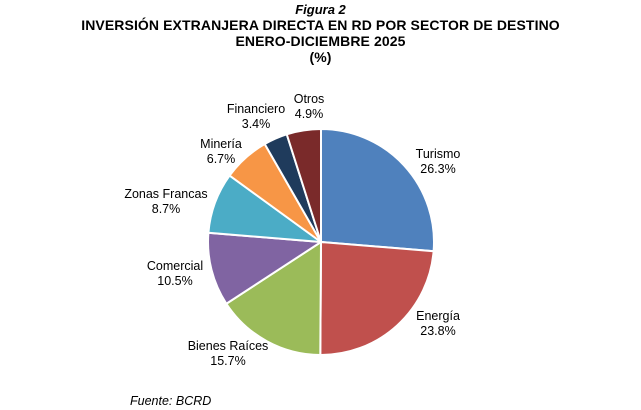 This screenshot has width=641, height=410. Describe the element at coordinates (171, 401) in the screenshot. I see `source-note: Fuente: BCRD` at that location.